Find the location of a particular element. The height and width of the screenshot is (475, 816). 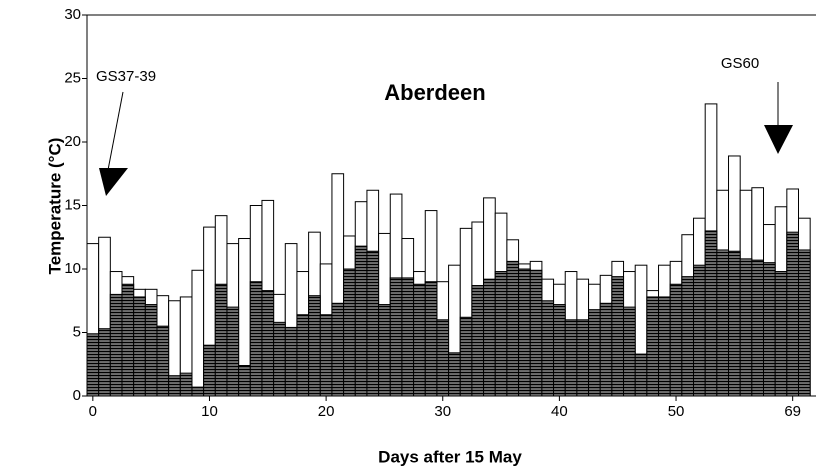

max-bar is located at coordinates (198, 333).